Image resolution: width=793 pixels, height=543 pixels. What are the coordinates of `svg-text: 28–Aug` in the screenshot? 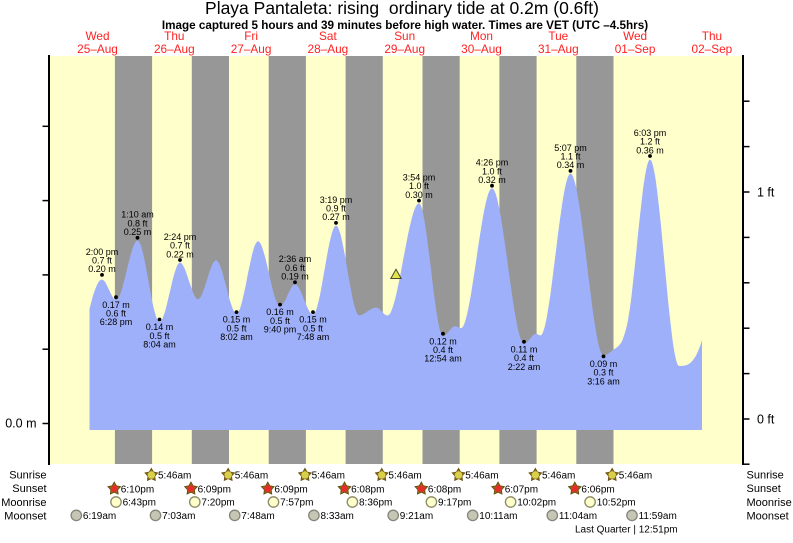 It's located at (328, 49).